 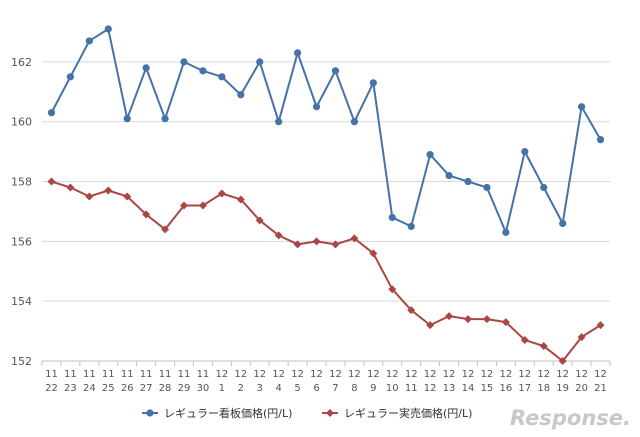 What do you see at coordinates (21, 182) in the screenshot?
I see `y-tick-label-158: 158` at bounding box center [21, 182].